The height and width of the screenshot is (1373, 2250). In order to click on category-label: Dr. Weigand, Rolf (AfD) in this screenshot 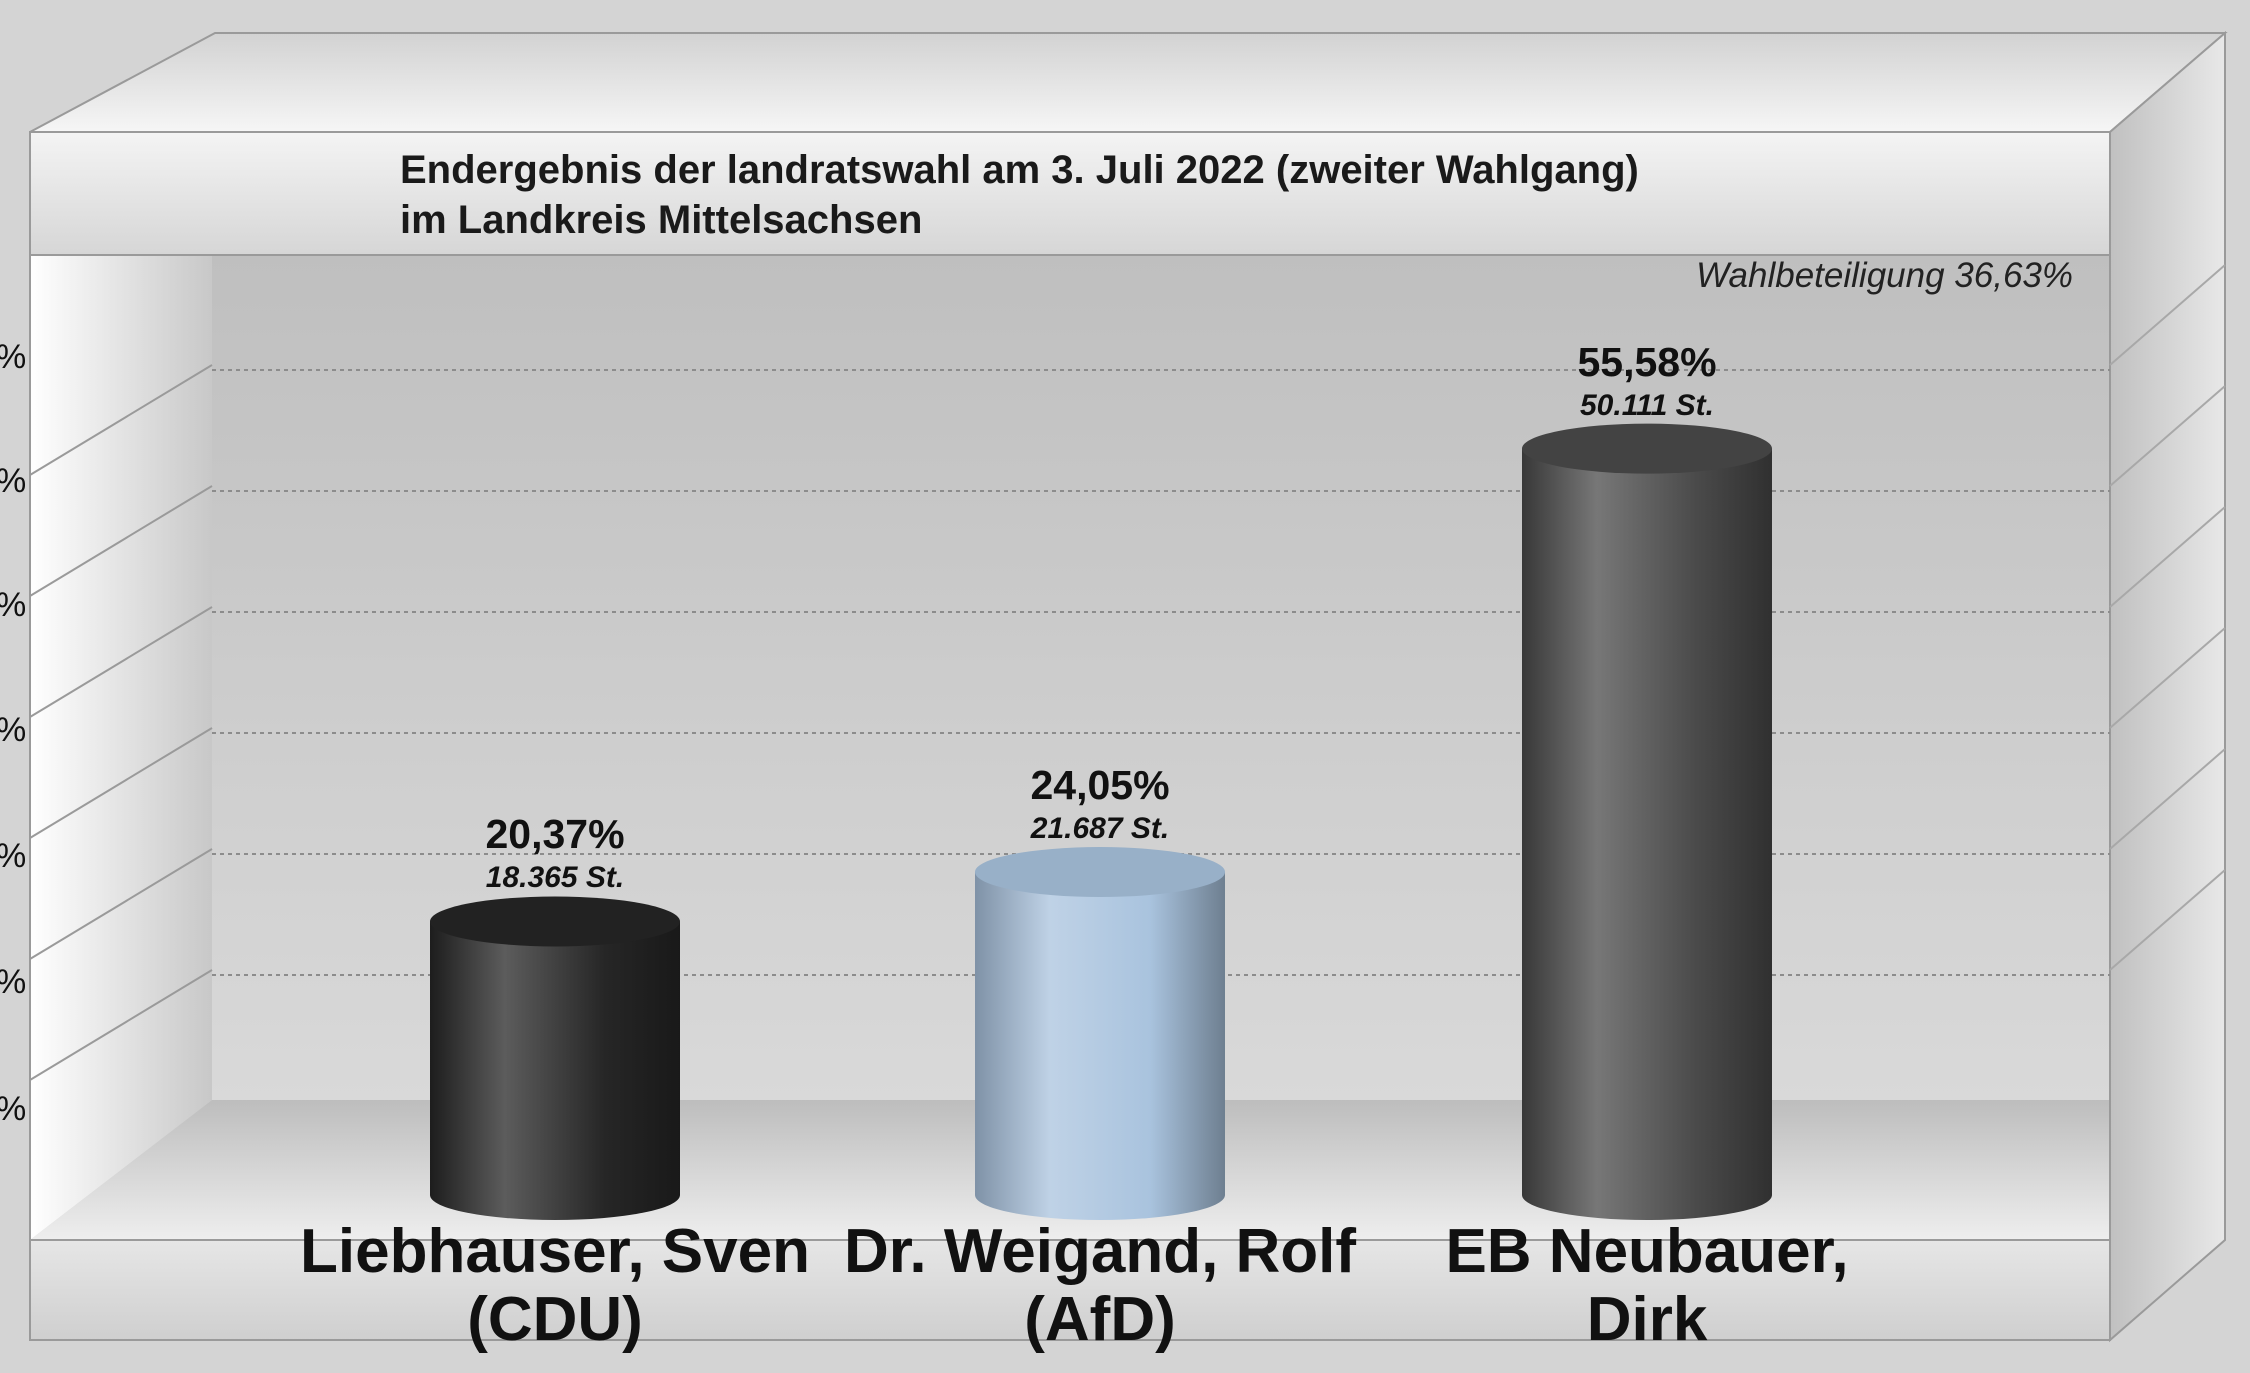, I will do `click(1100, 1286)`.